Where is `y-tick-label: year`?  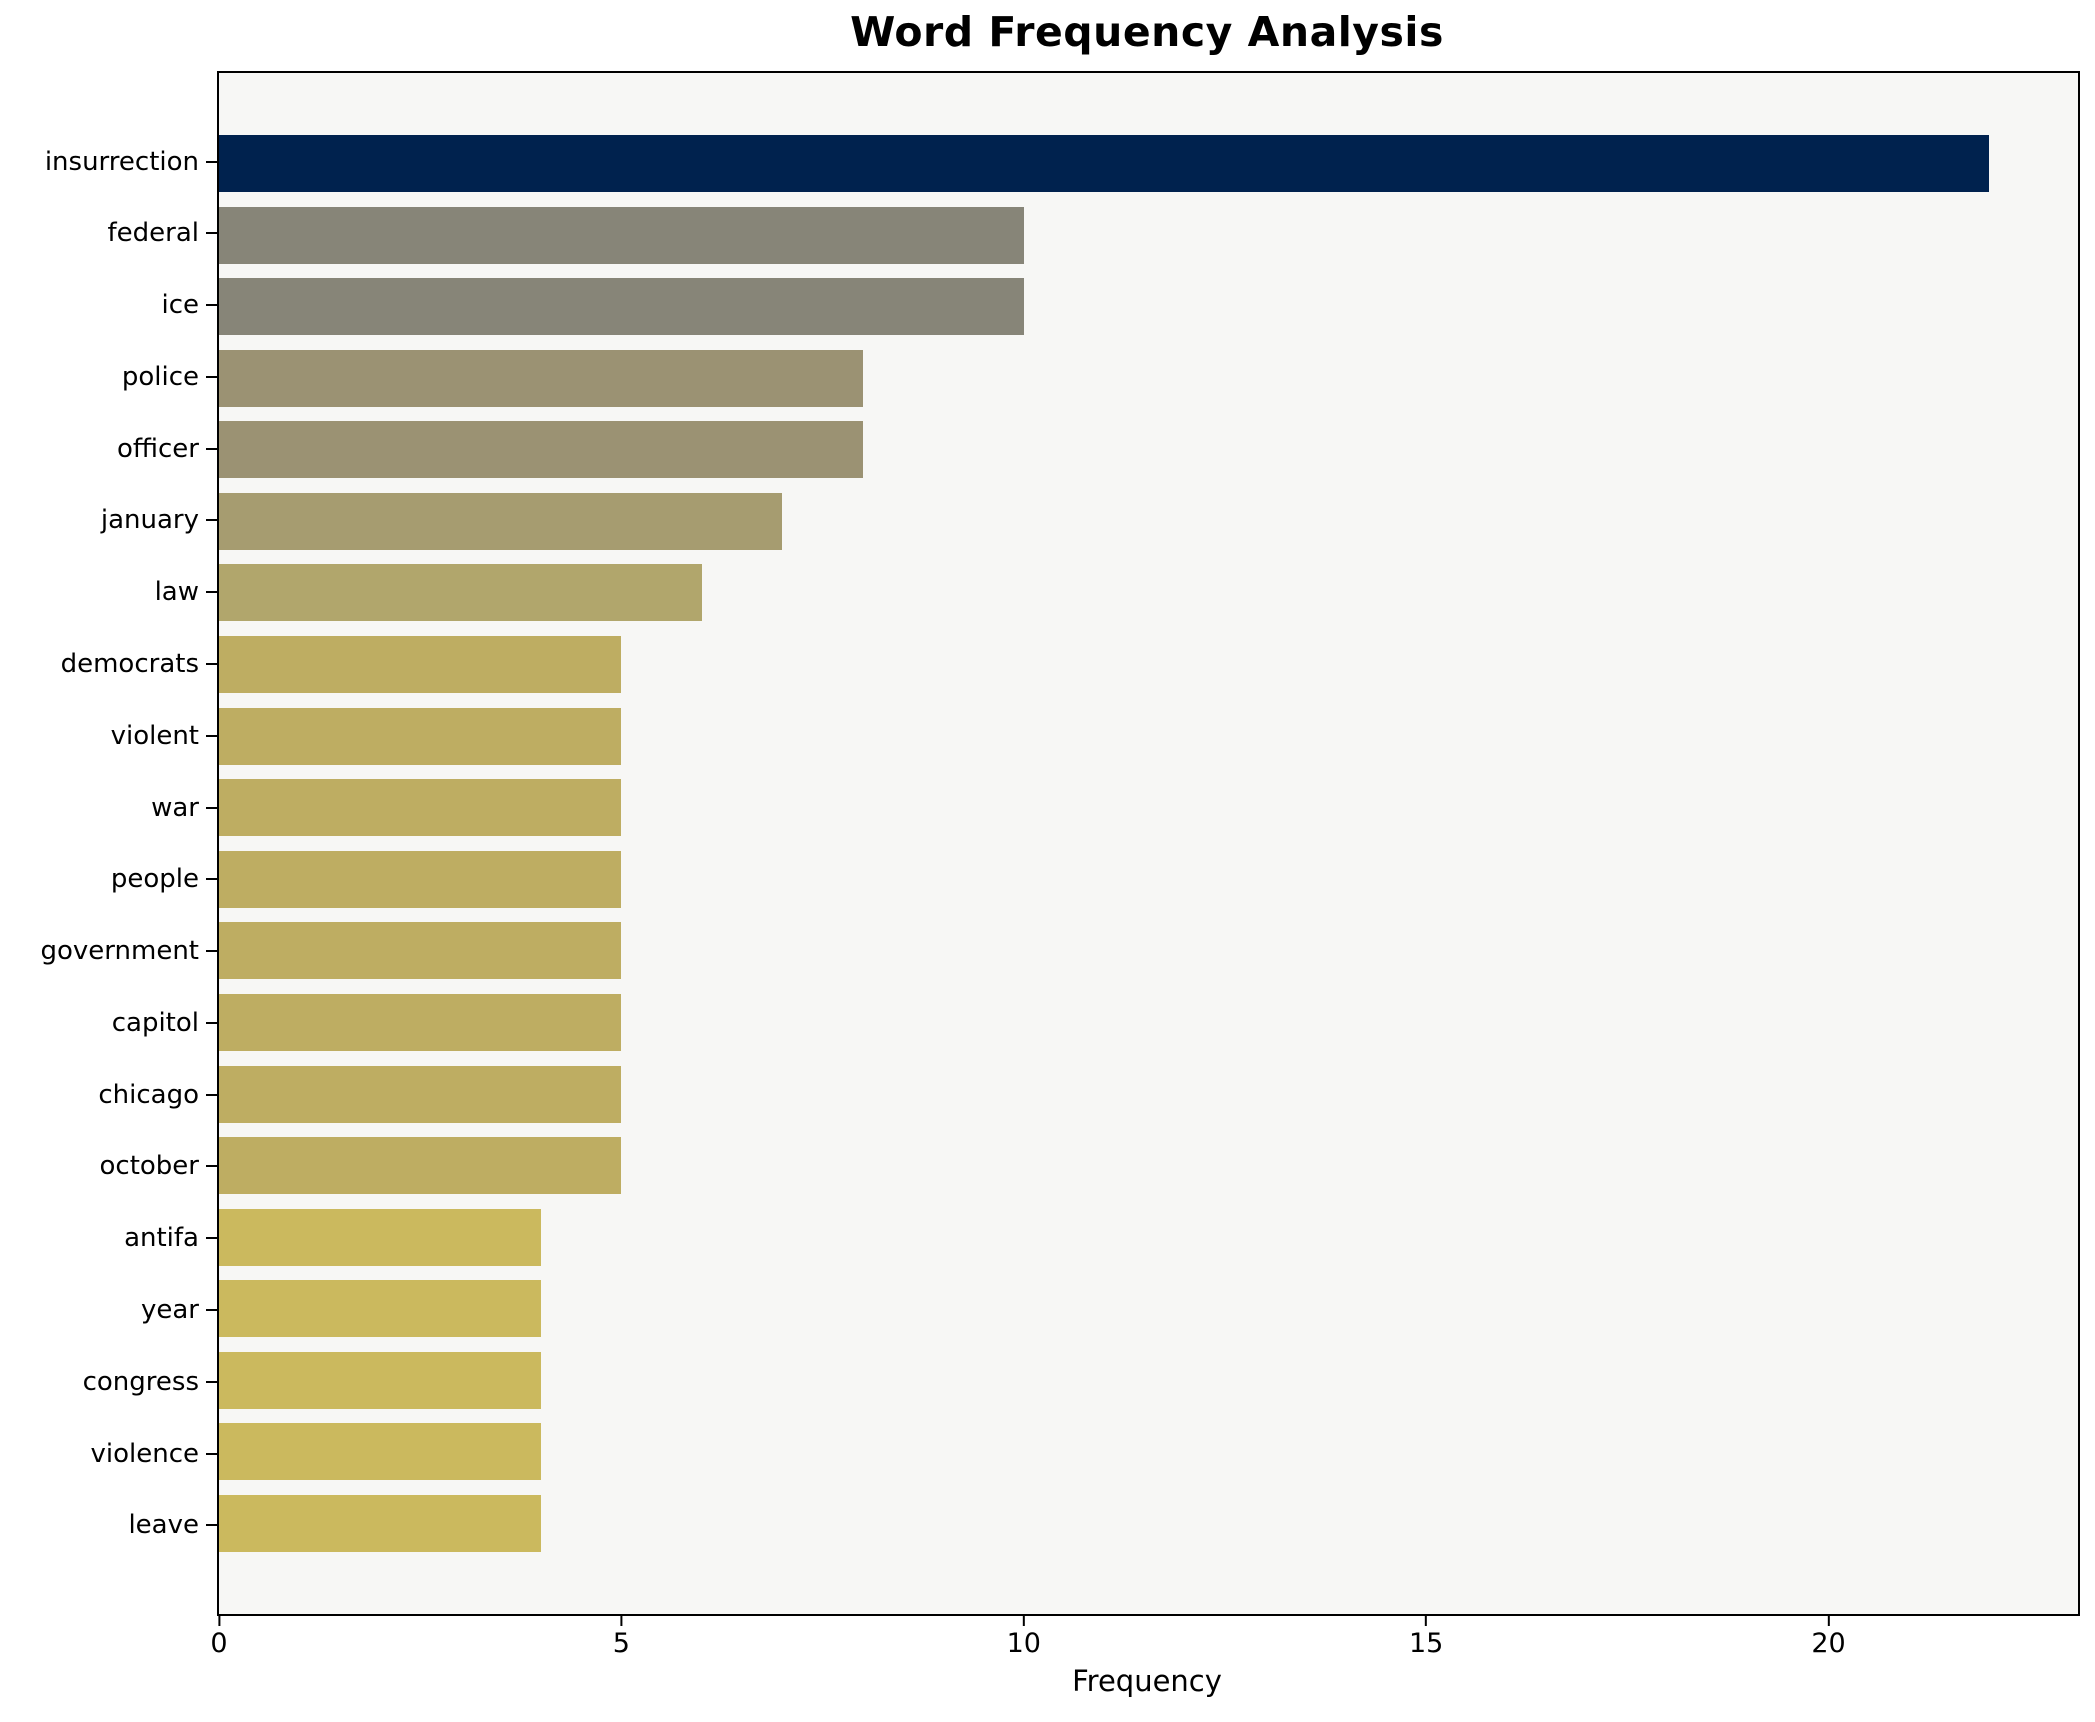 y-tick-label: year is located at coordinates (169, 1310).